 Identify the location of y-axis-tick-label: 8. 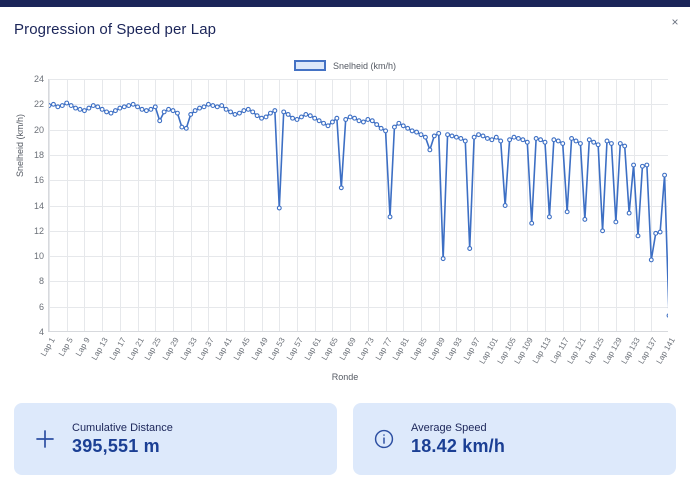
(41, 281).